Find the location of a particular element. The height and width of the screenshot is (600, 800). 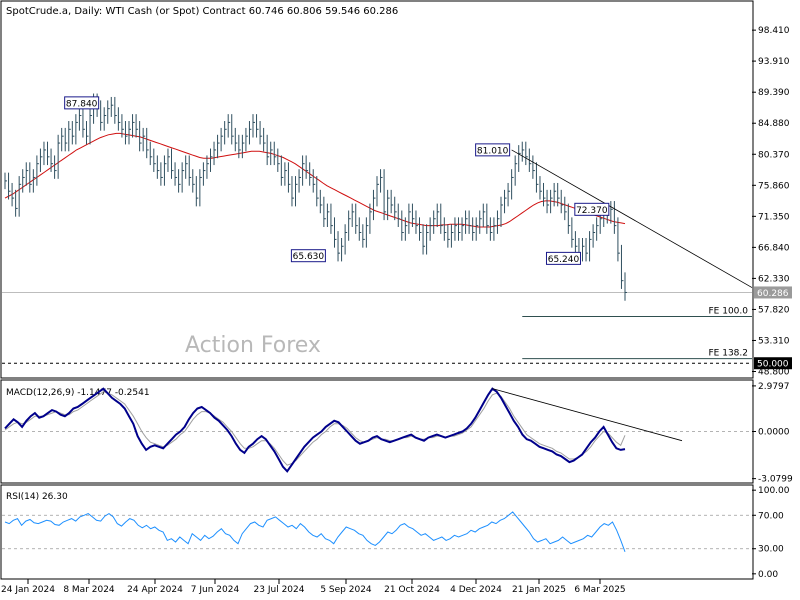

rsi-axis-tick-label: 0.00 is located at coordinates (768, 575).